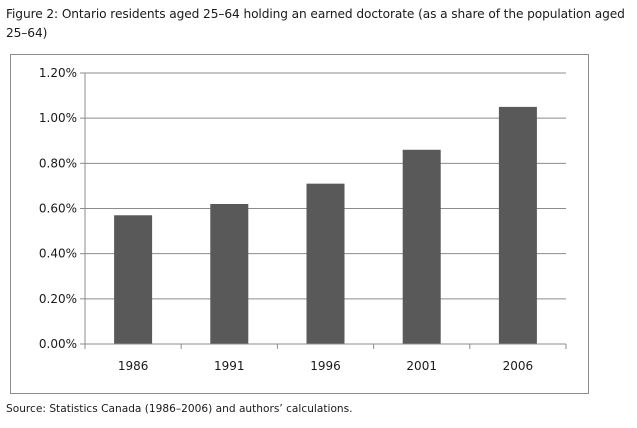 This screenshot has height=428, width=637. I want to click on bar-1996, so click(325, 263).